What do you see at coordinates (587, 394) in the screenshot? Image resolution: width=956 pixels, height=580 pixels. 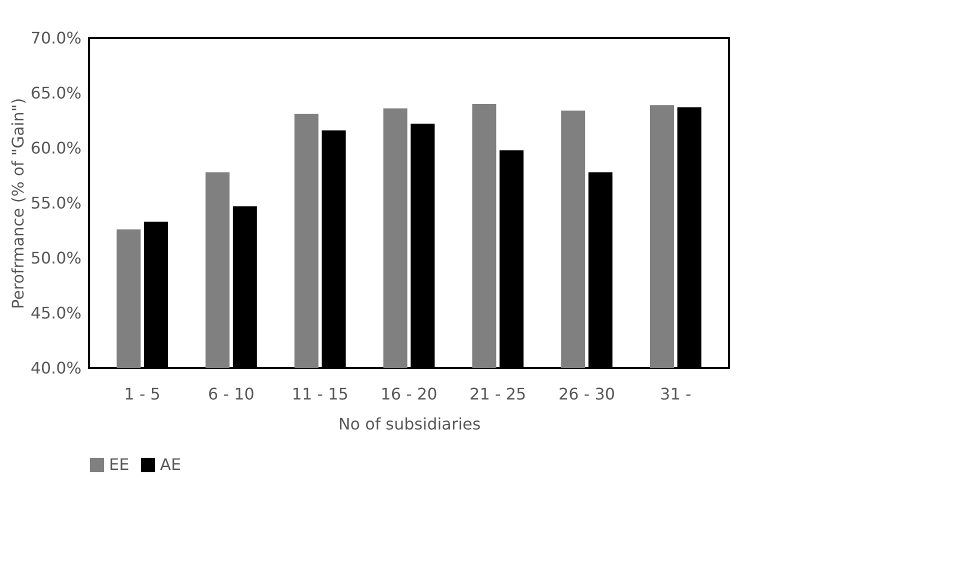 I see `x-tick-label: 26 - 30` at bounding box center [587, 394].